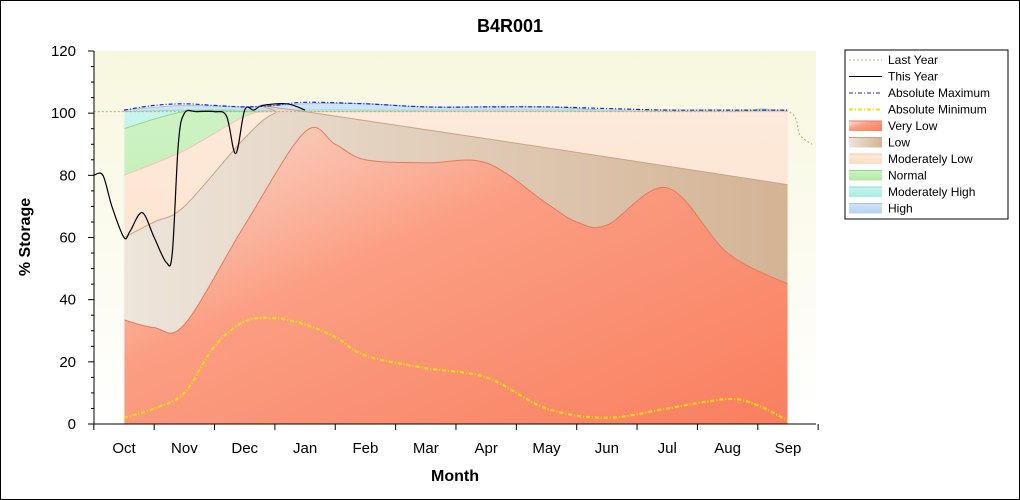 This screenshot has height=500, width=1020. I want to click on legend-swatch-moderately-high, so click(865, 192).